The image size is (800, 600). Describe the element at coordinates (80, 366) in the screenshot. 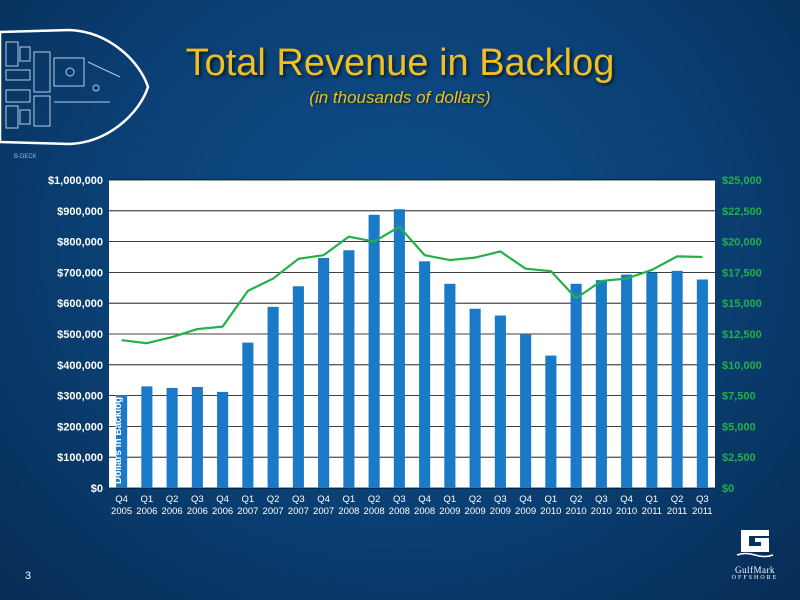

I see `y-tick-label: $400,000` at that location.